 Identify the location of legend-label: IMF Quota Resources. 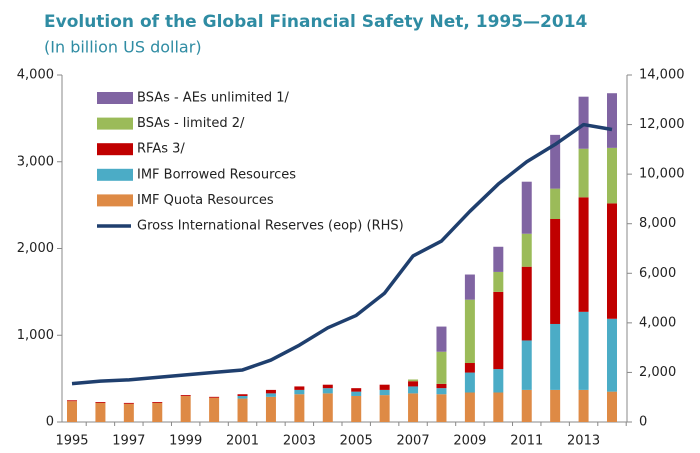
(205, 200).